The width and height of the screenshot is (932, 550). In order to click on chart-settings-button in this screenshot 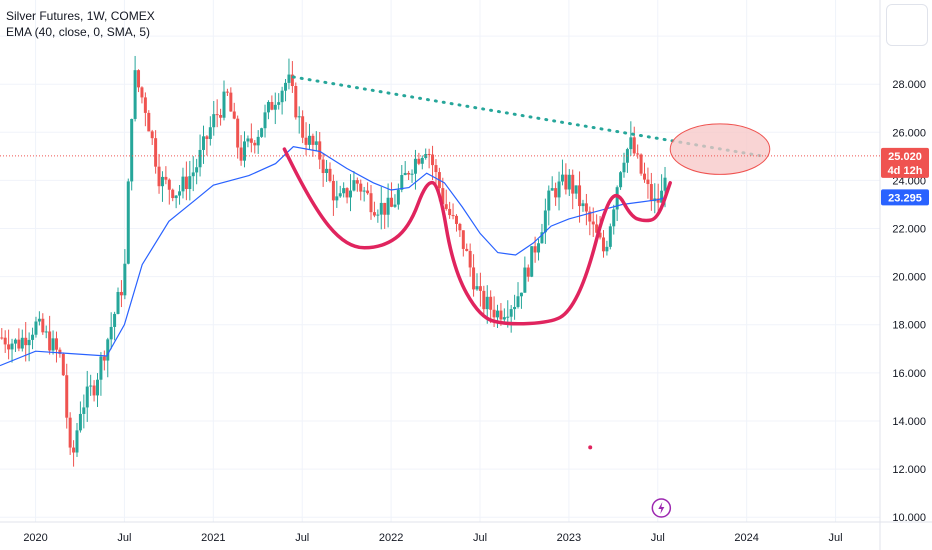, I will do `click(907, 25)`.